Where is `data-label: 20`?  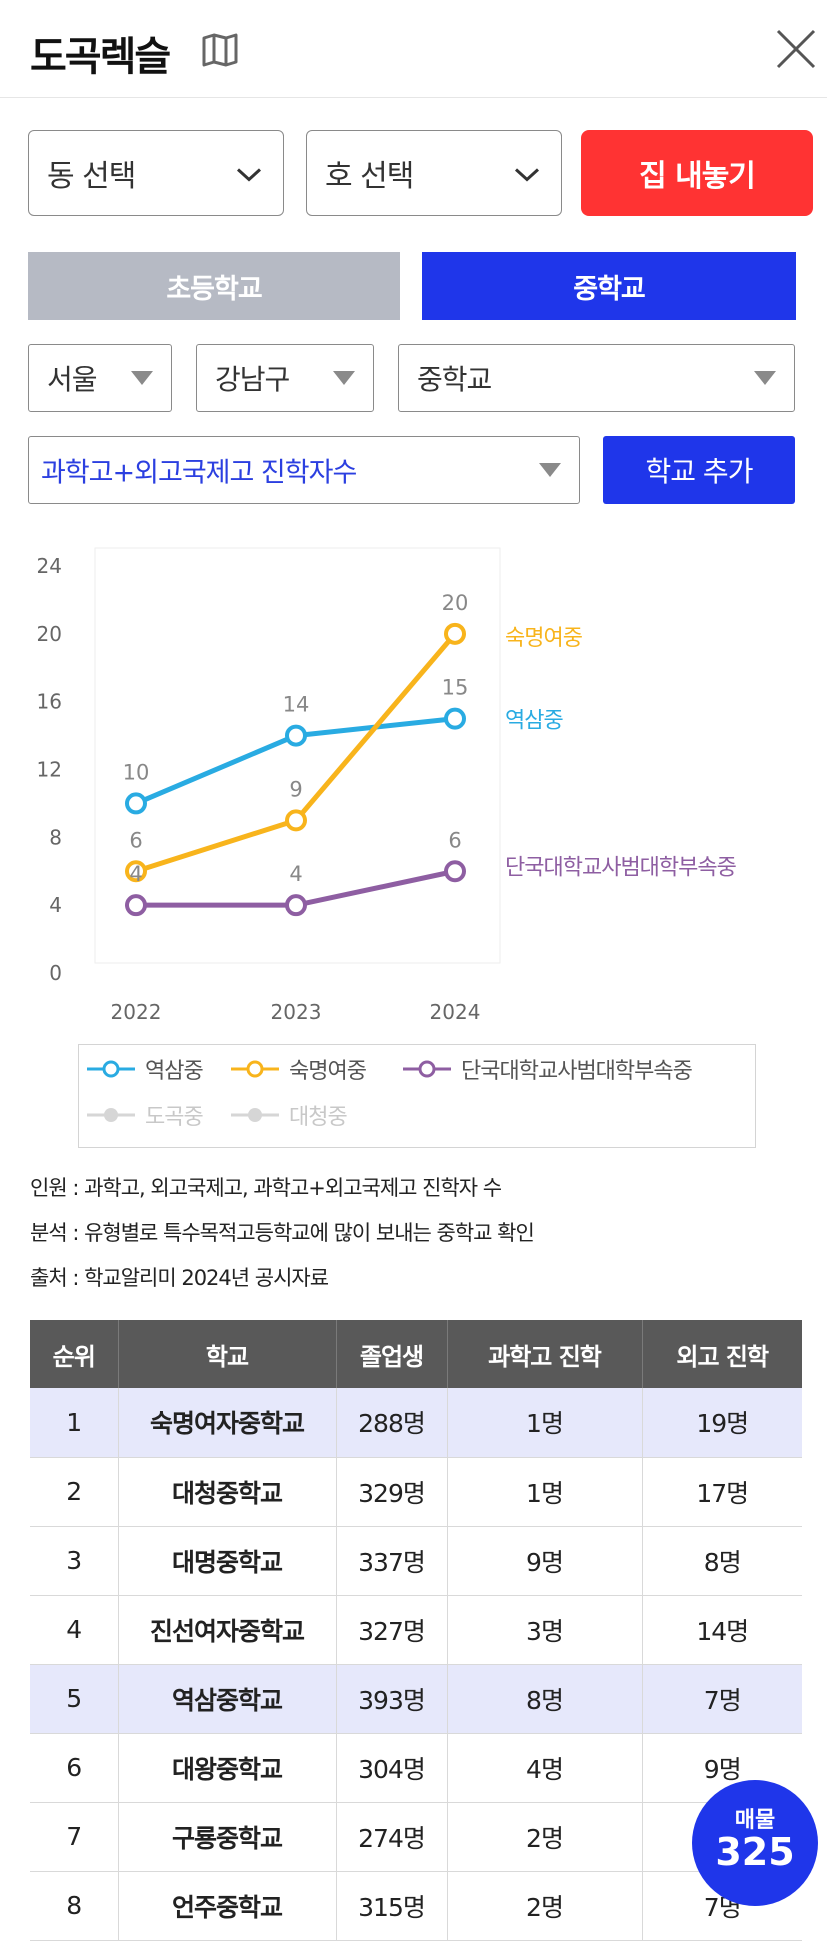 data-label: 20 is located at coordinates (455, 603).